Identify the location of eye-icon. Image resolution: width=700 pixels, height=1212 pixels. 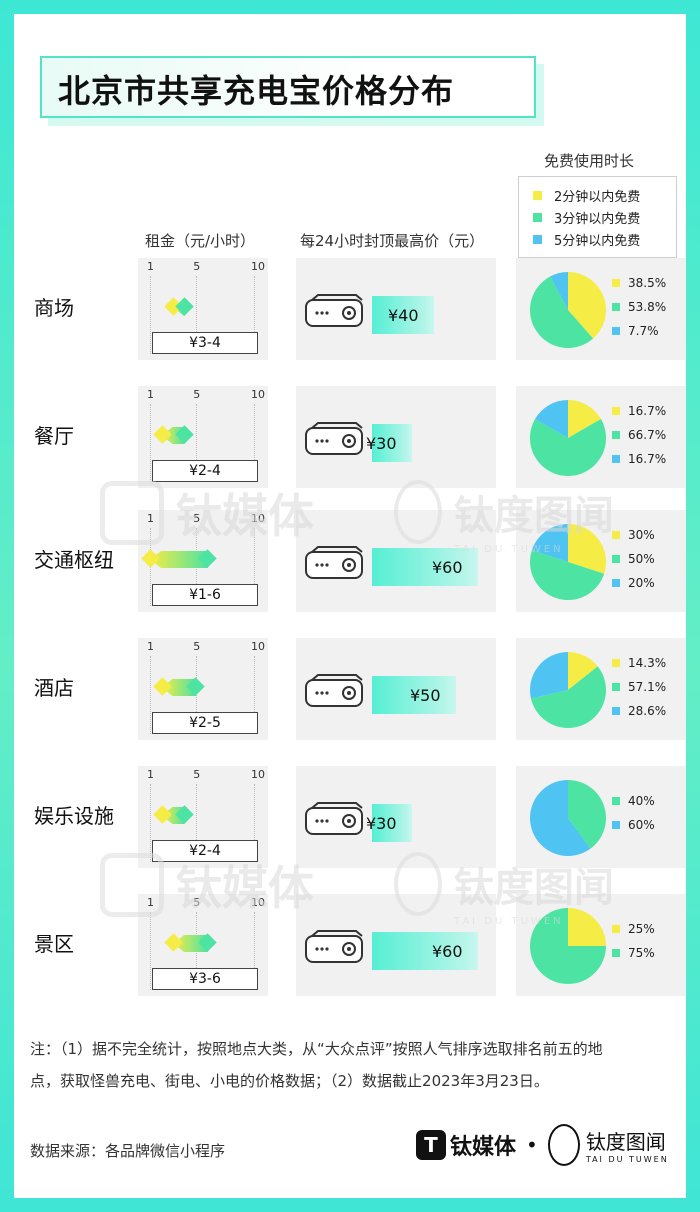
(563, 1145).